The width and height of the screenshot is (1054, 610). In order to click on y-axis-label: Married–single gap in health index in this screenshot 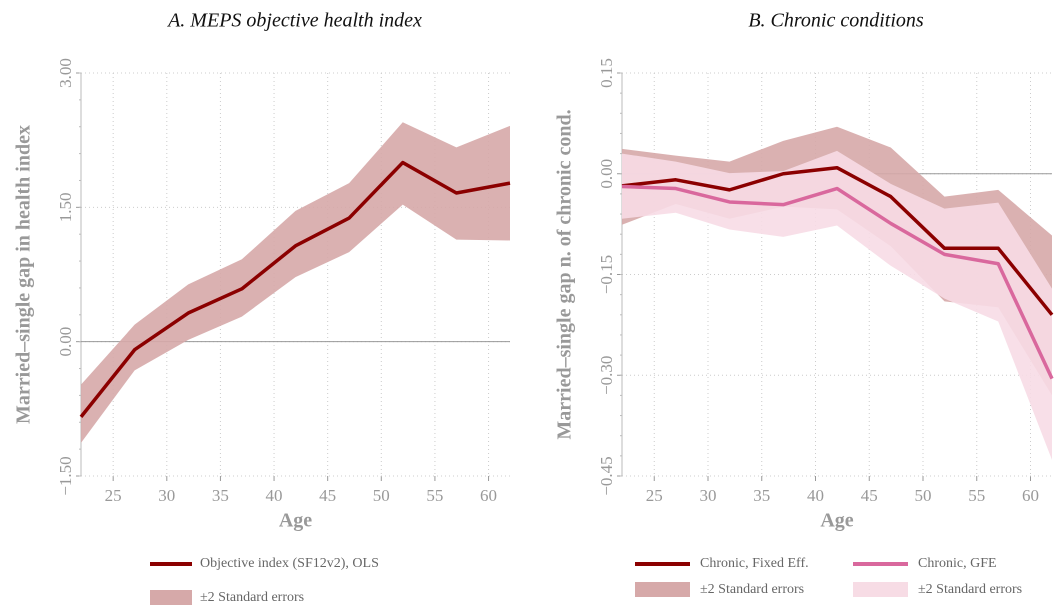, I will do `click(24, 274)`.